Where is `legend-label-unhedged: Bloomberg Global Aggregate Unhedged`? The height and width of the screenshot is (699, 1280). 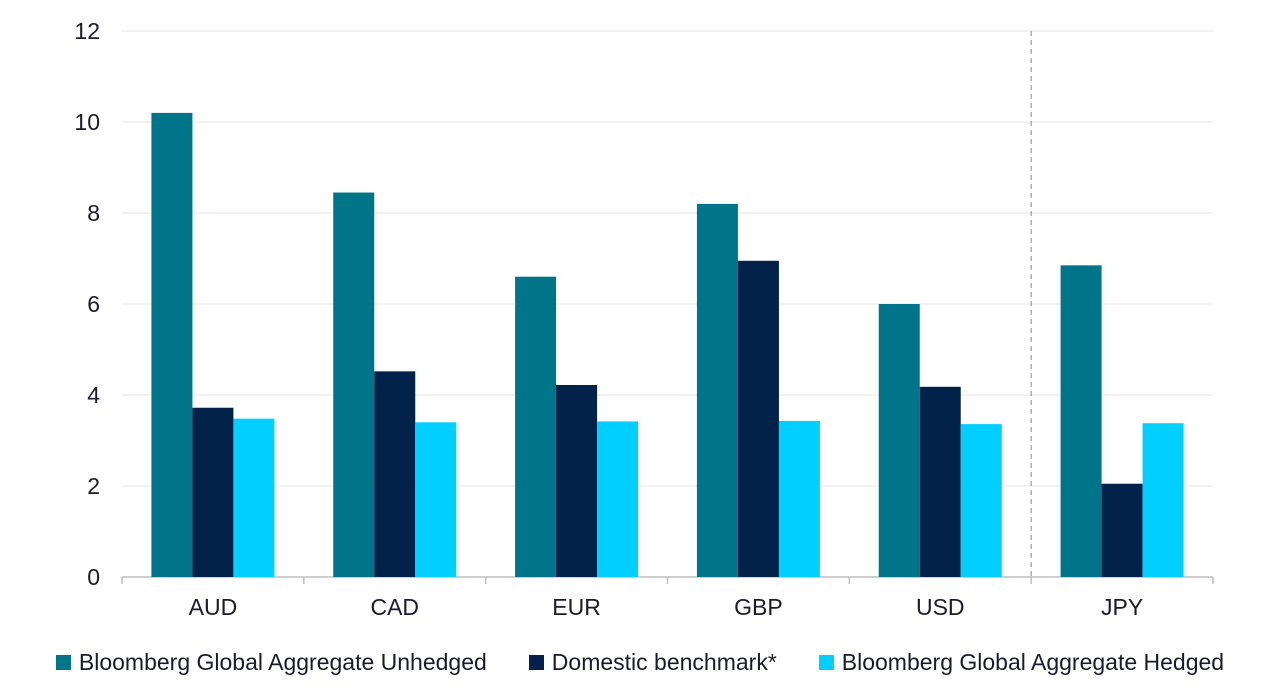
legend-label-unhedged: Bloomberg Global Aggregate Unhedged is located at coordinates (282, 661).